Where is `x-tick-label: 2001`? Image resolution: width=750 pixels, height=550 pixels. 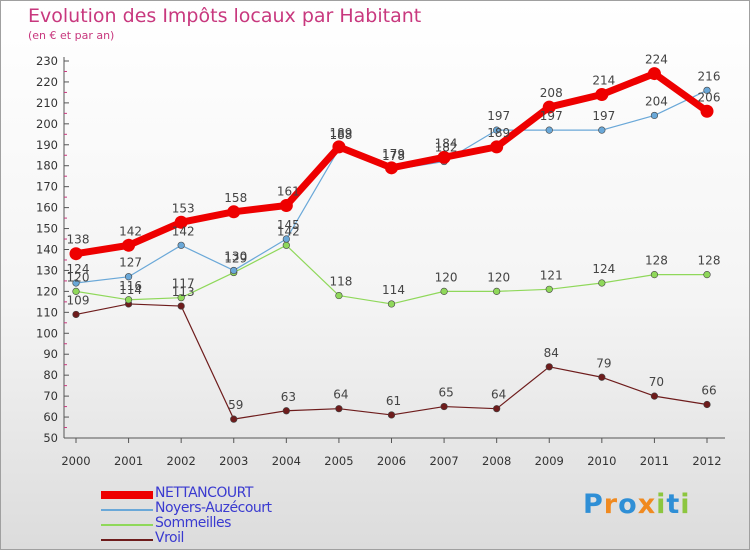
x-tick-label: 2001 is located at coordinates (128, 461).